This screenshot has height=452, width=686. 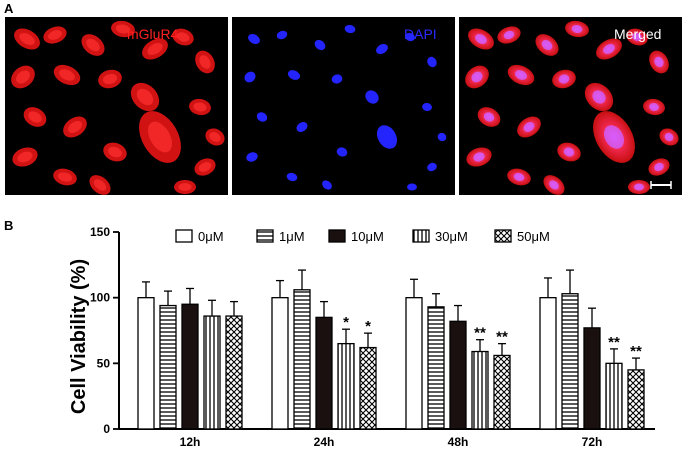 I want to click on cell-layer, so click(x=118, y=107).